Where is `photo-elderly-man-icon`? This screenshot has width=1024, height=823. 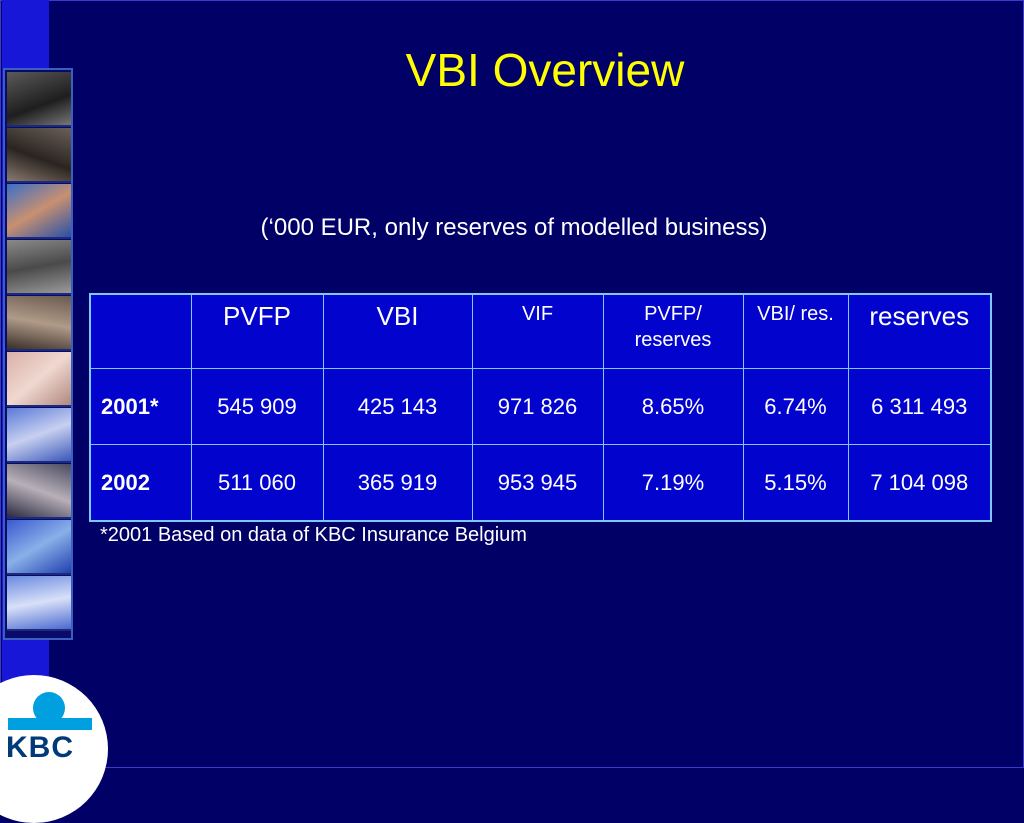 photo-elderly-man-icon is located at coordinates (39, 267).